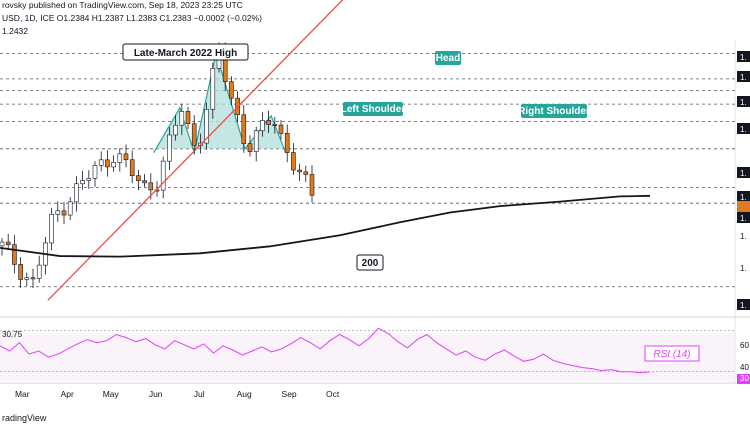  I want to click on annotation-left-shoulder: Left Shoulder, so click(373, 109).